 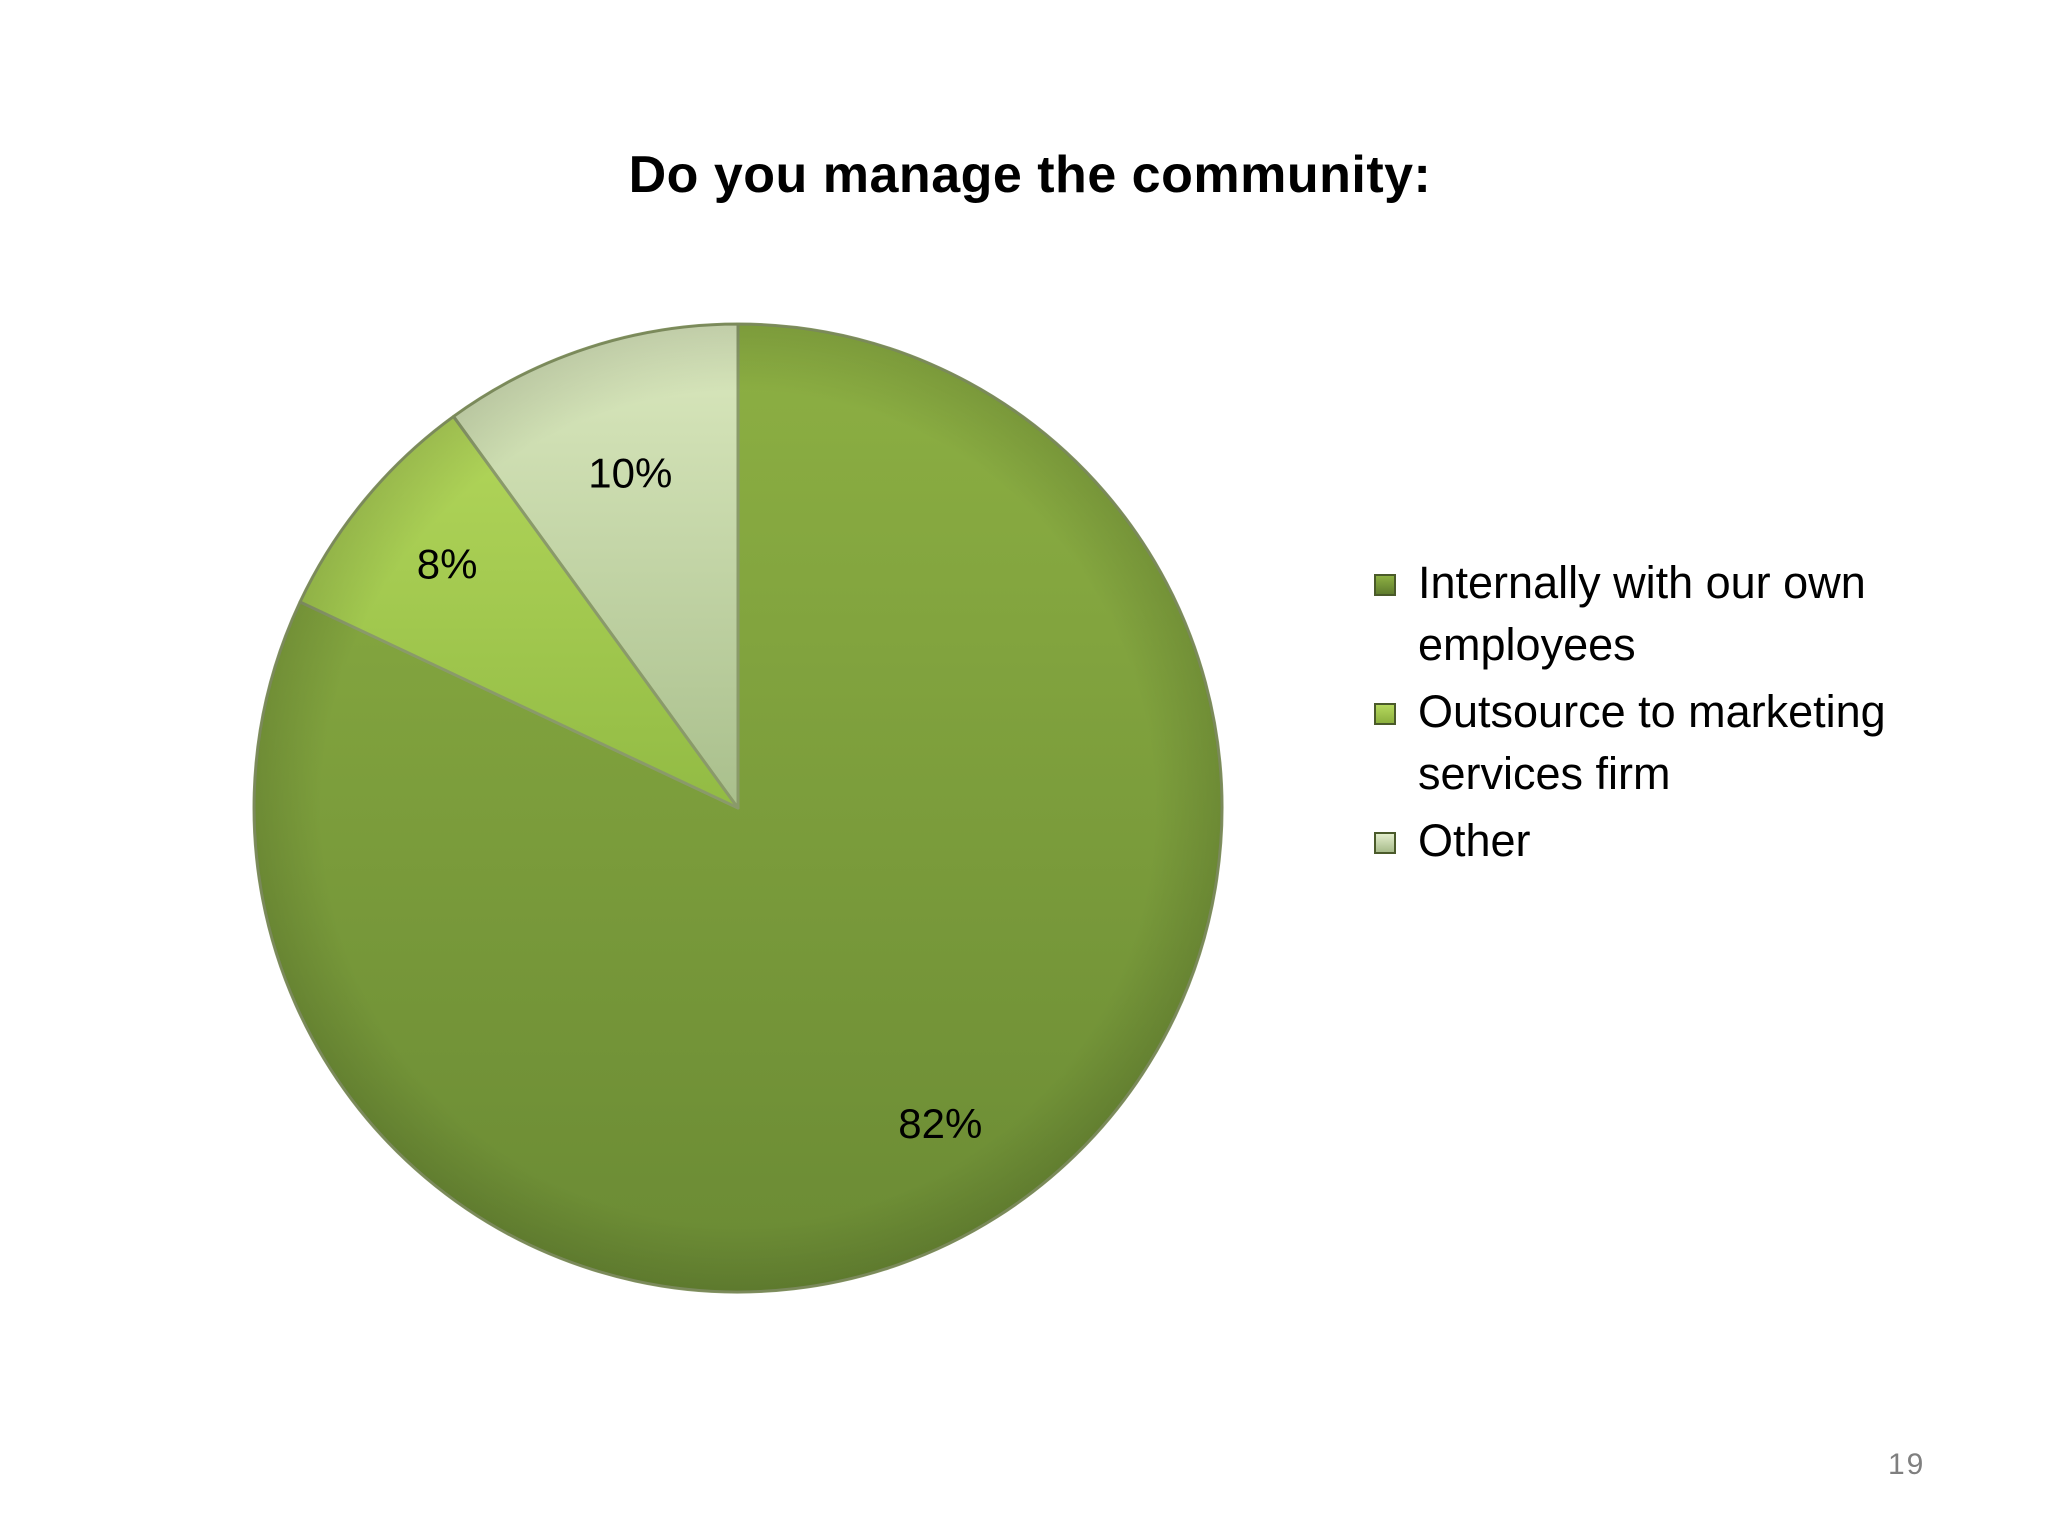 I want to click on legend-label: Other, so click(x=1474, y=840).